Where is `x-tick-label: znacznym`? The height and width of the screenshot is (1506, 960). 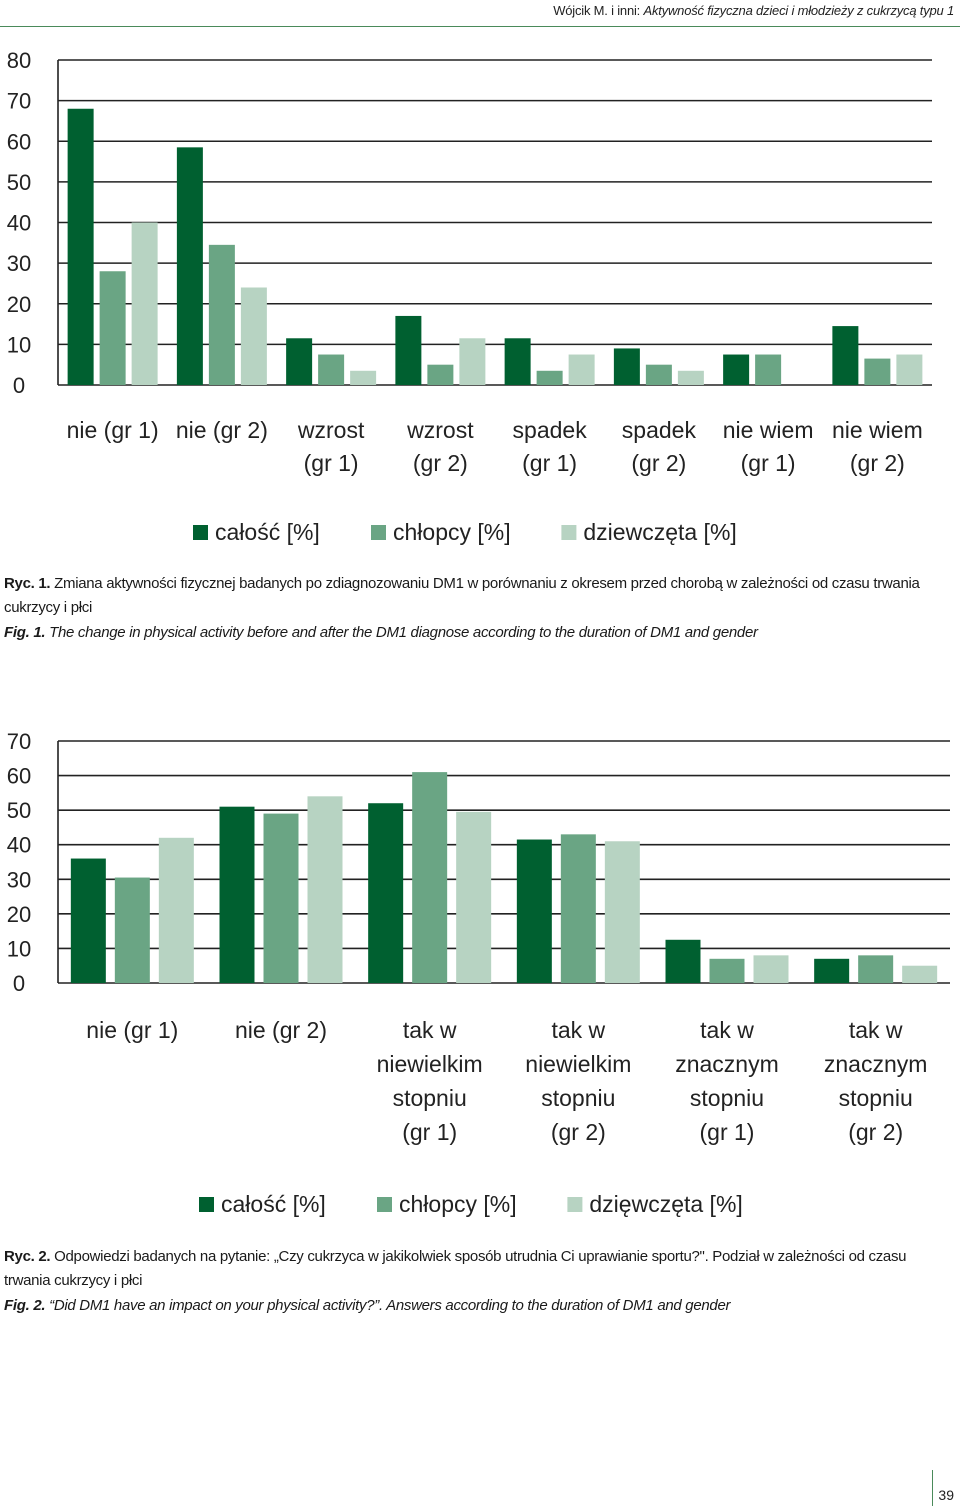
x-tick-label: znacznym is located at coordinates (876, 1064).